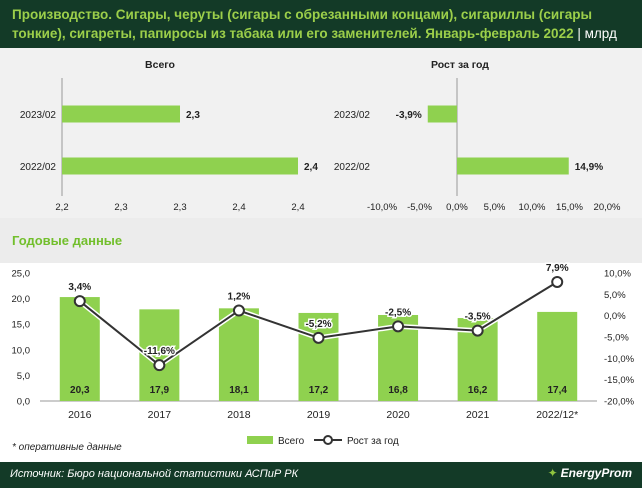  I want to click on chart-total: Всего 2023/02 2,3 2022/02 2,4 2,2 2,3 2,3 2,4 2,4, so click(169, 136).